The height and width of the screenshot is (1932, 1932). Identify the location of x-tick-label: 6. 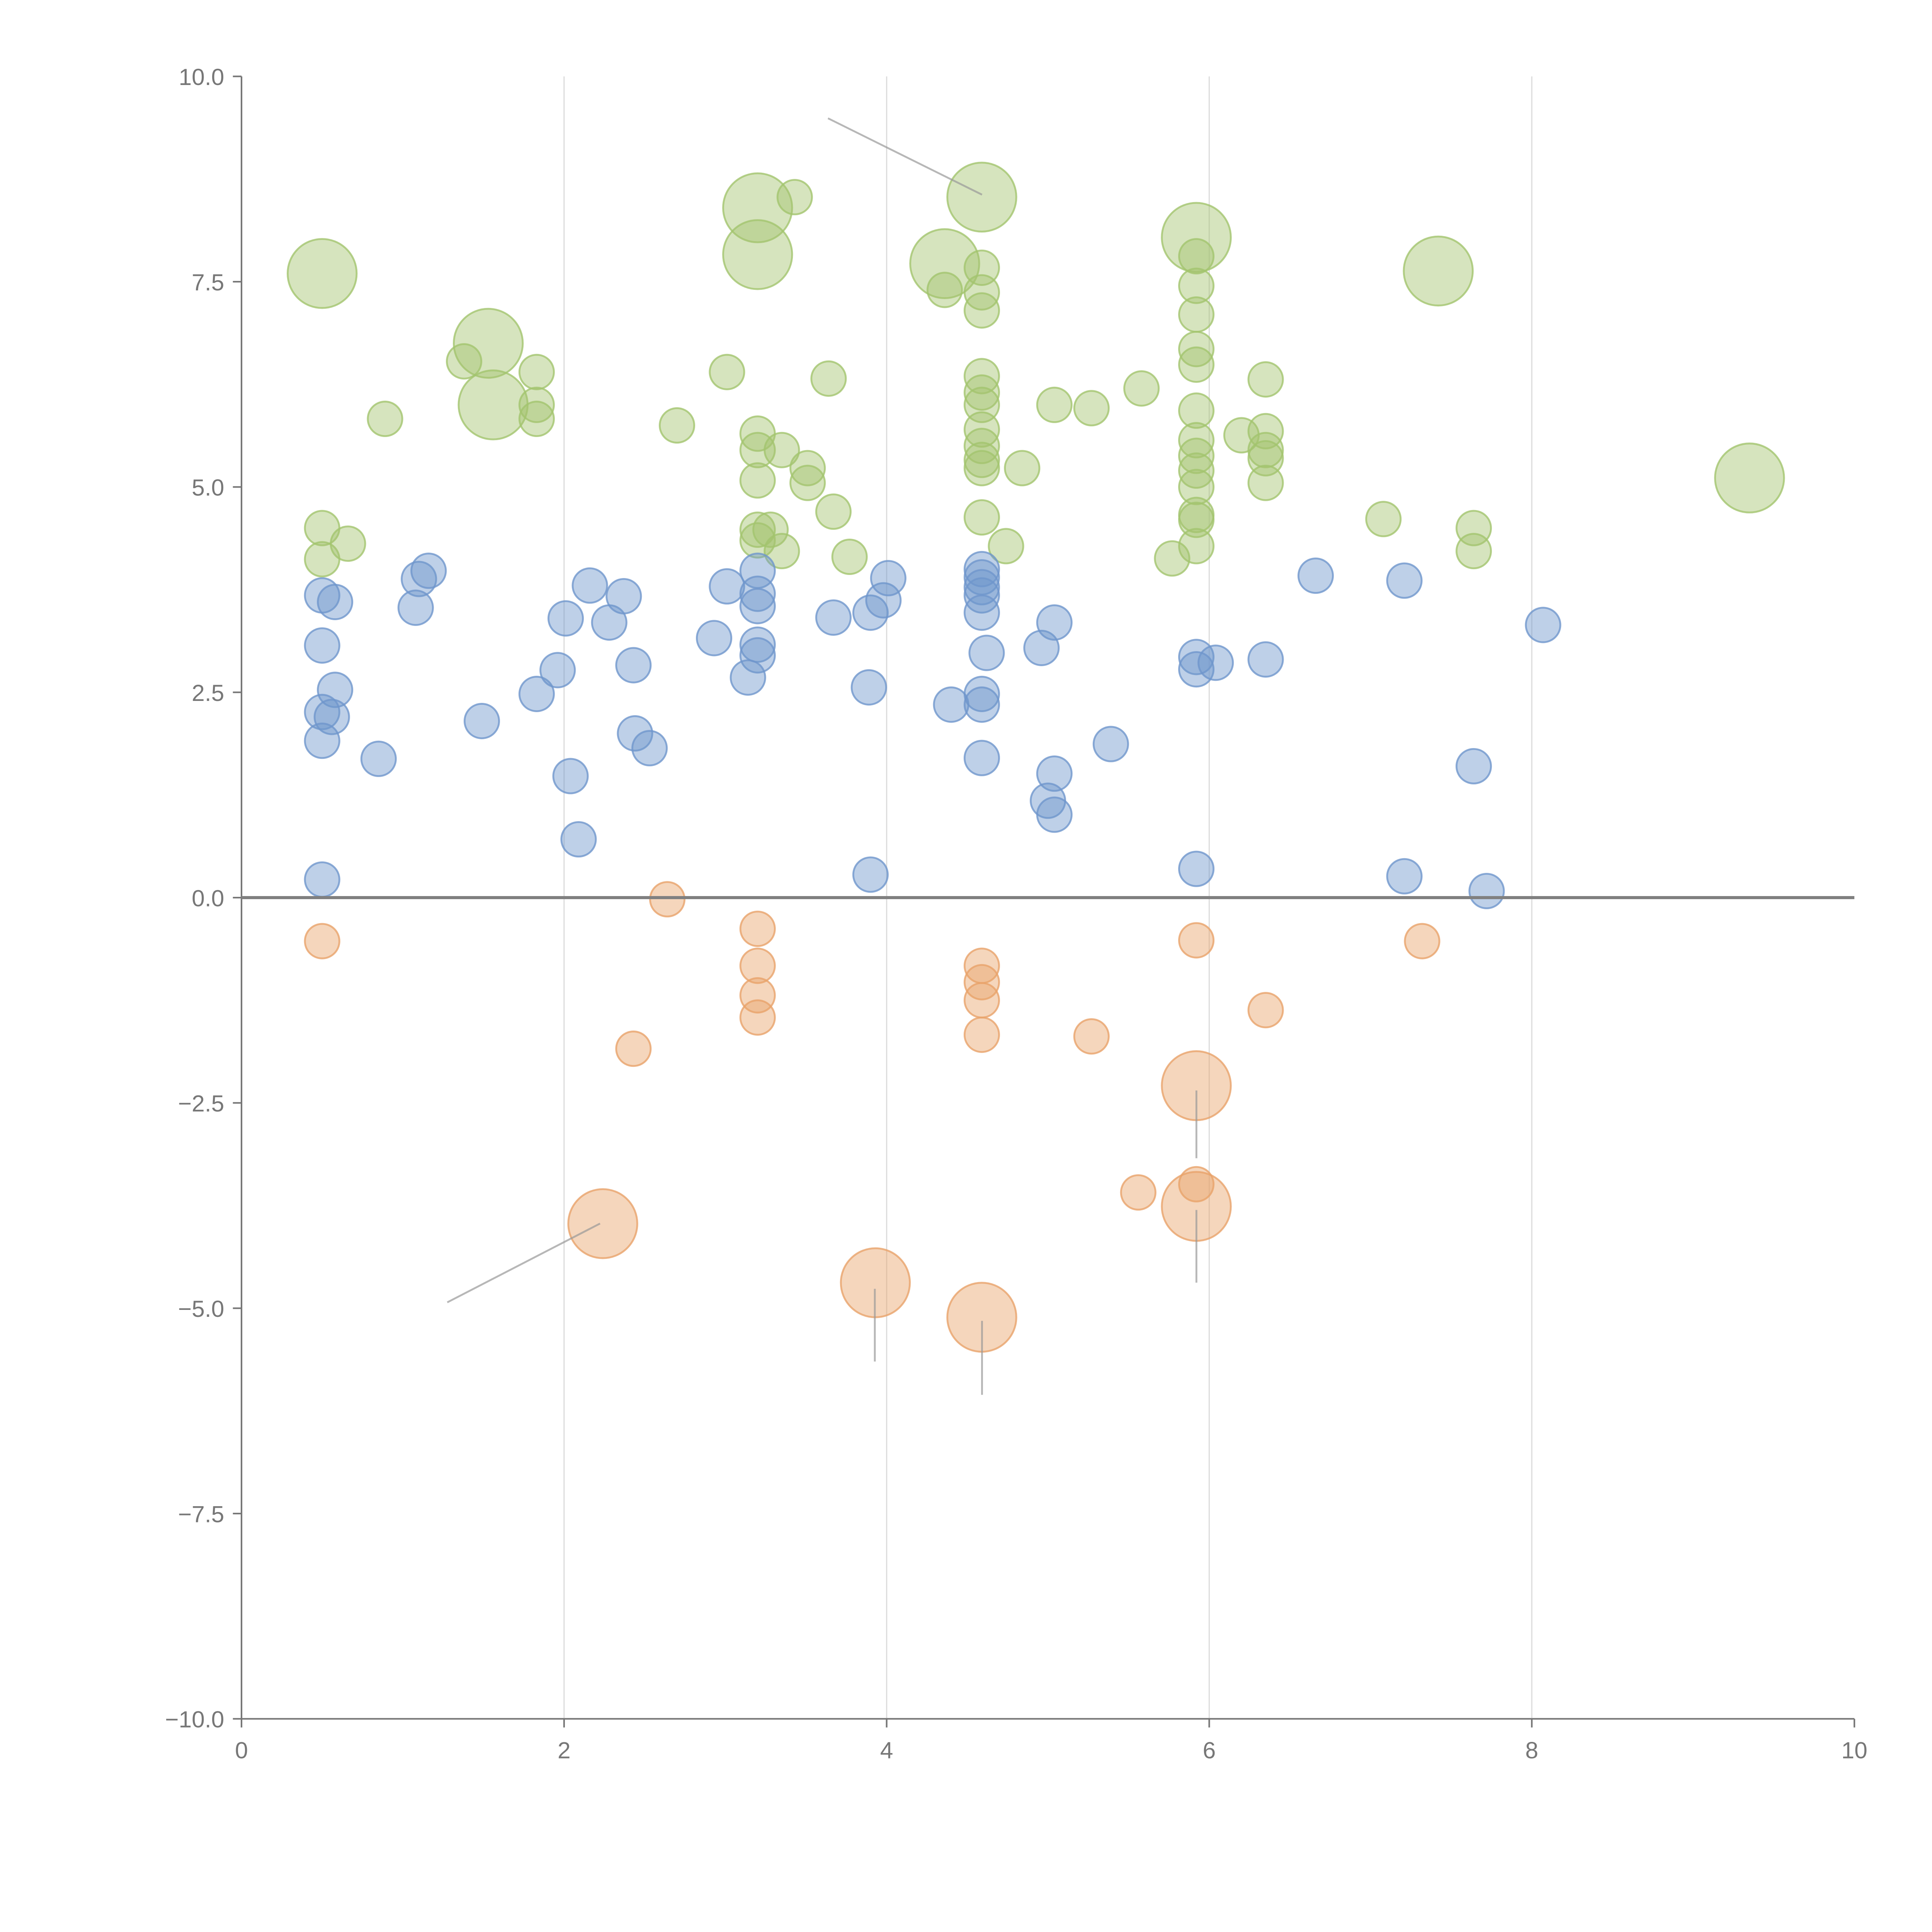
(1210, 1750).